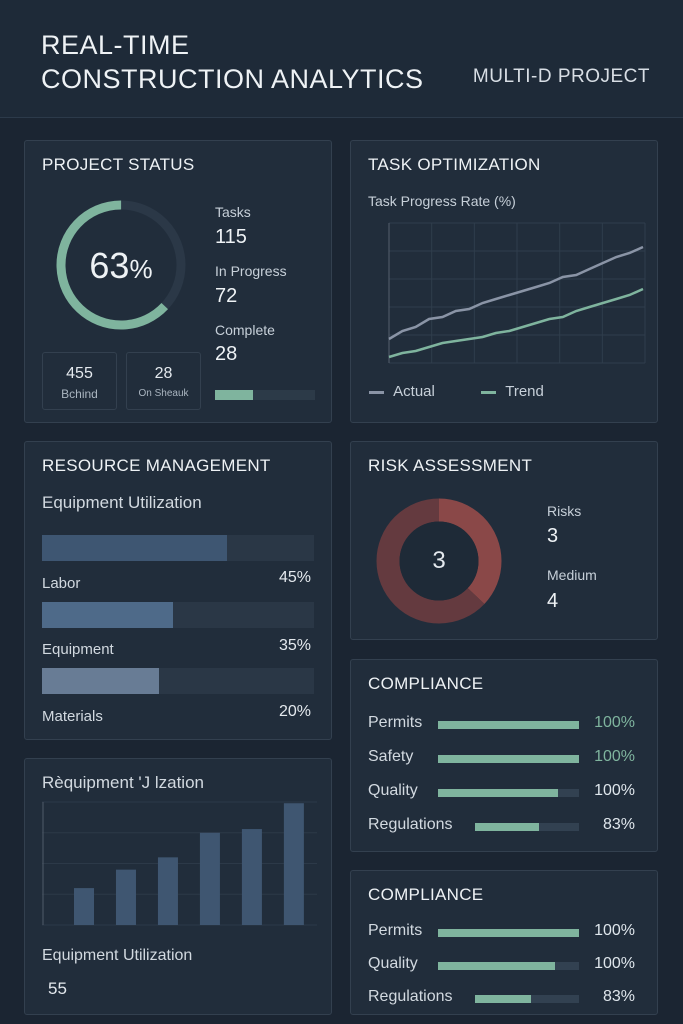  I want to click on series-line-actual, so click(516, 293).